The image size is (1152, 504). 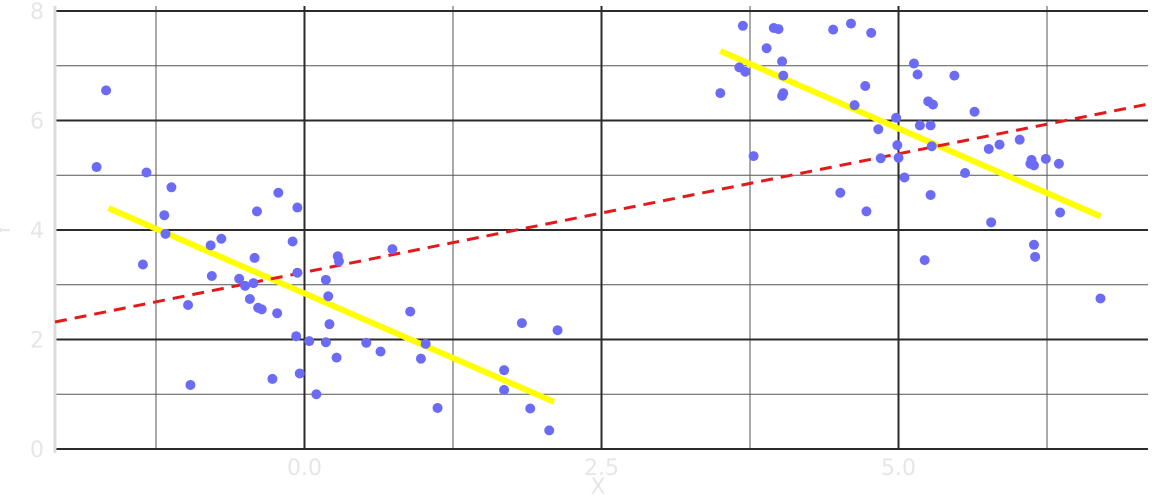 What do you see at coordinates (597, 487) in the screenshot?
I see `x-axis-title: X` at bounding box center [597, 487].